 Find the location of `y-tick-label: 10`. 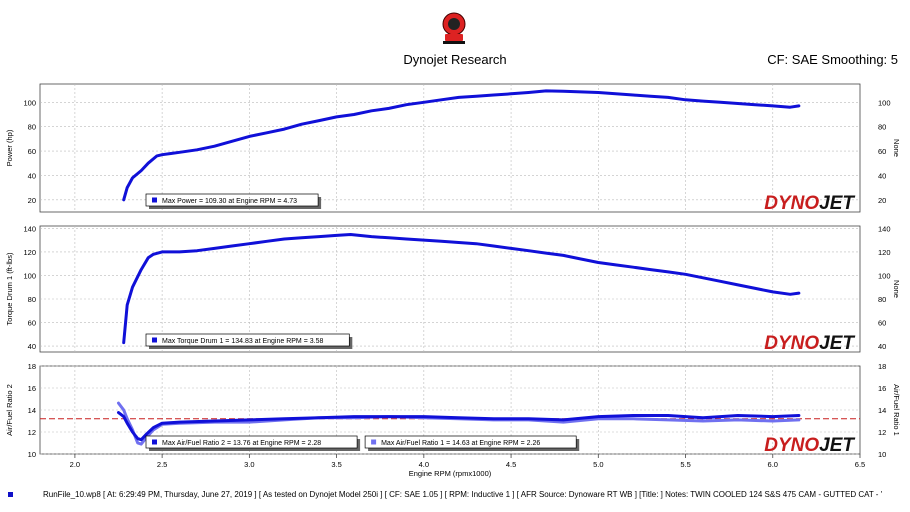

y-tick-label: 10 is located at coordinates (32, 454).